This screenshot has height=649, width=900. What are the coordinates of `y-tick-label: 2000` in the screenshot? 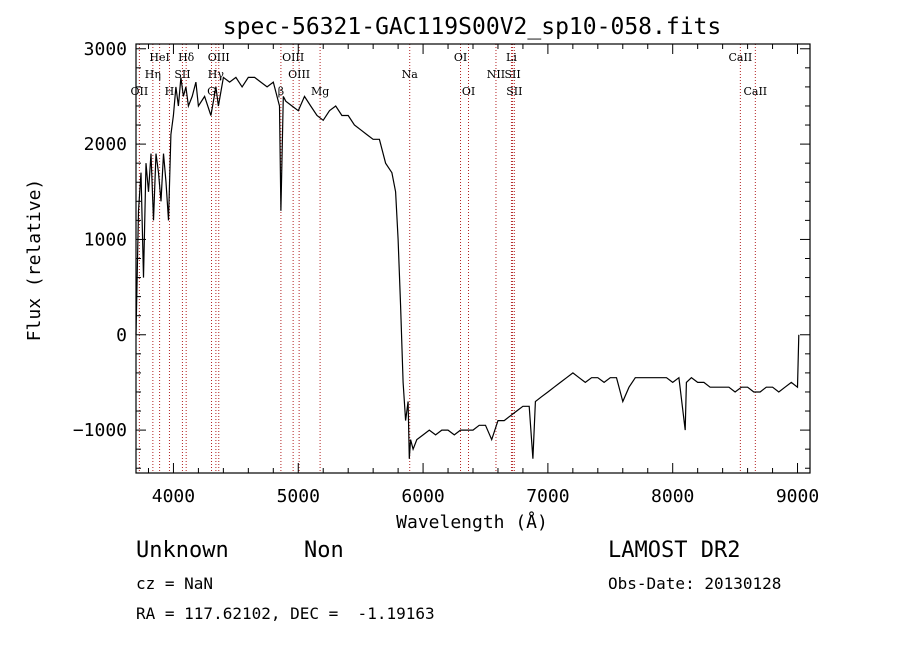 It's located at (105, 144).